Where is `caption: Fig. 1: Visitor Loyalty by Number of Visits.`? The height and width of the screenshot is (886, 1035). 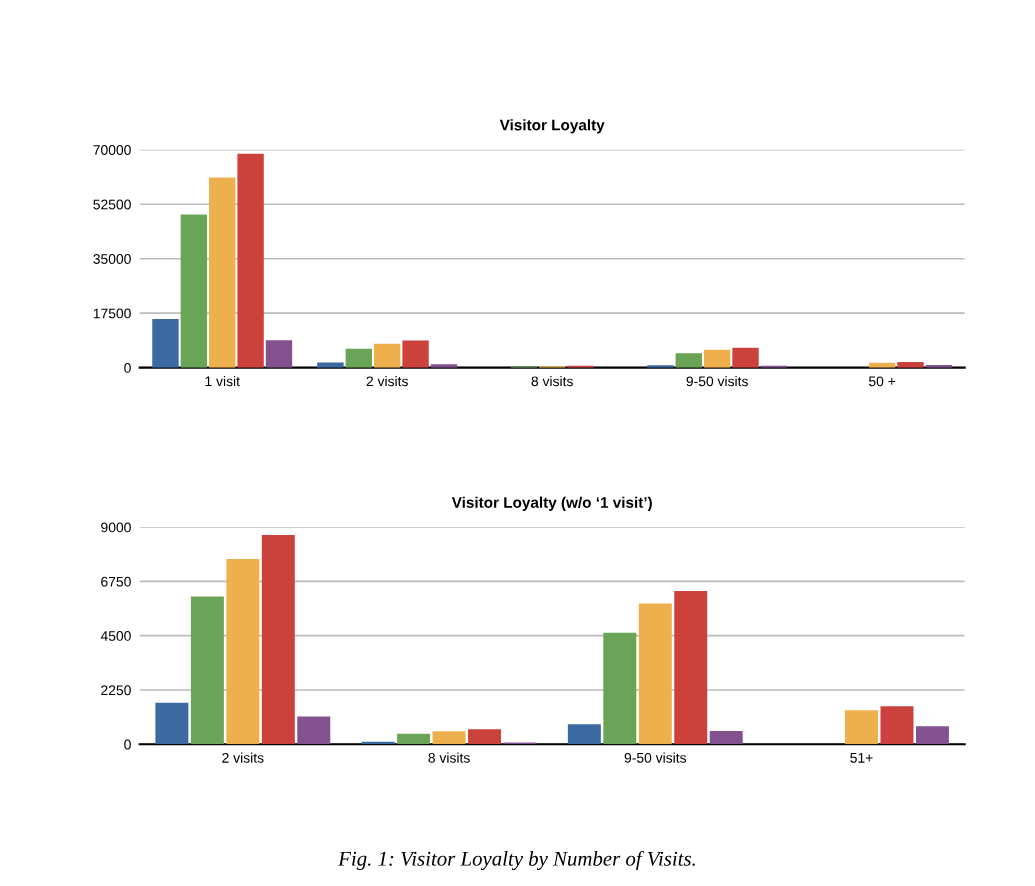 caption: Fig. 1: Visitor Loyalty by Number of Visits. is located at coordinates (516, 860).